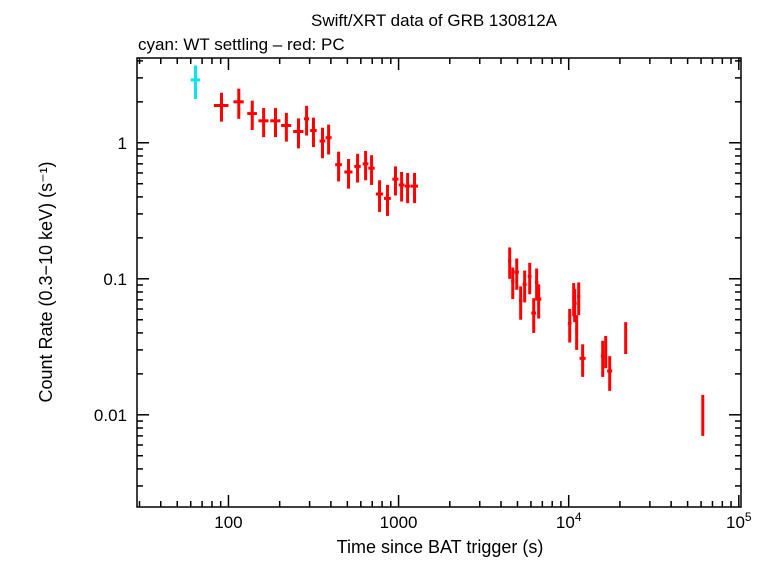  Describe the element at coordinates (440, 547) in the screenshot. I see `x-axis-label: Time since BAT trigger (s)` at that location.